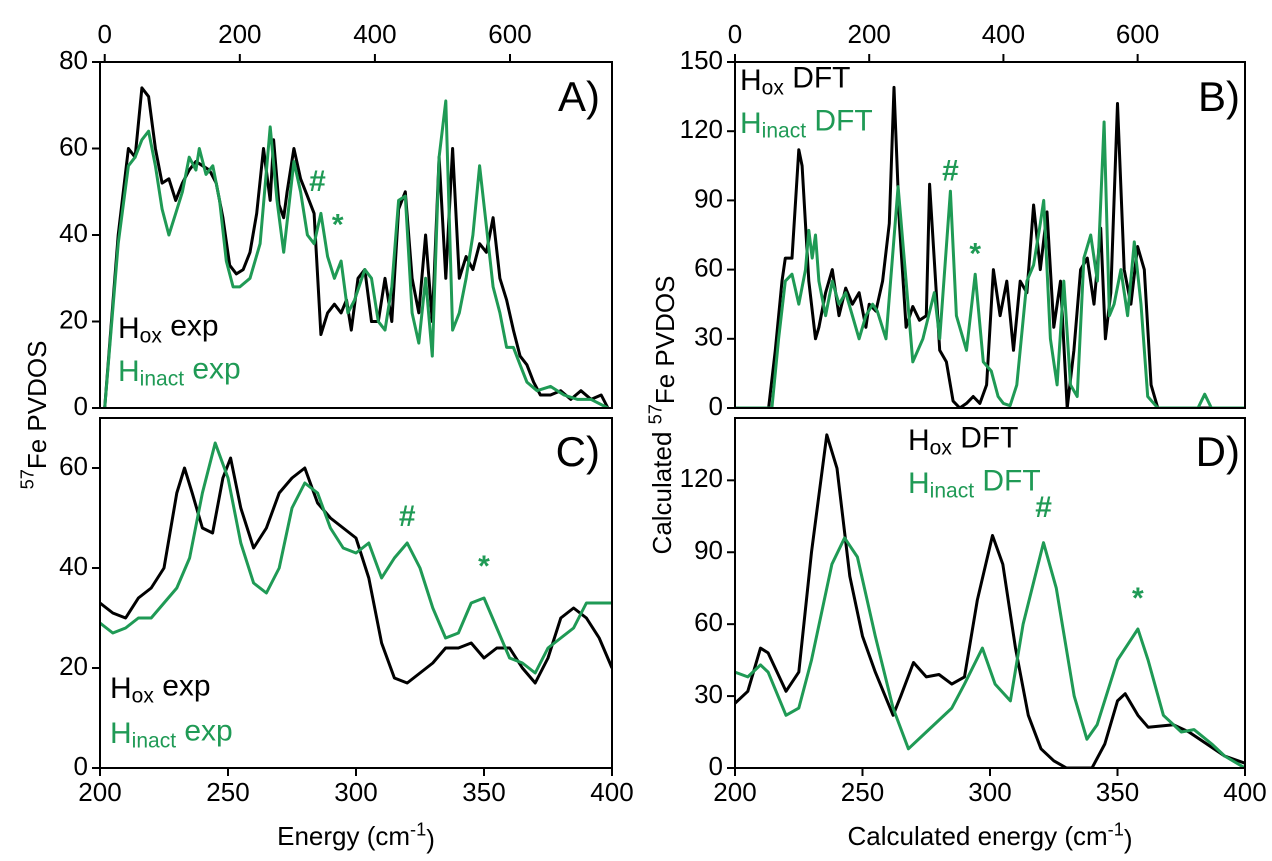 The width and height of the screenshot is (1272, 861). What do you see at coordinates (579, 96) in the screenshot?
I see `panel-label: A)` at bounding box center [579, 96].